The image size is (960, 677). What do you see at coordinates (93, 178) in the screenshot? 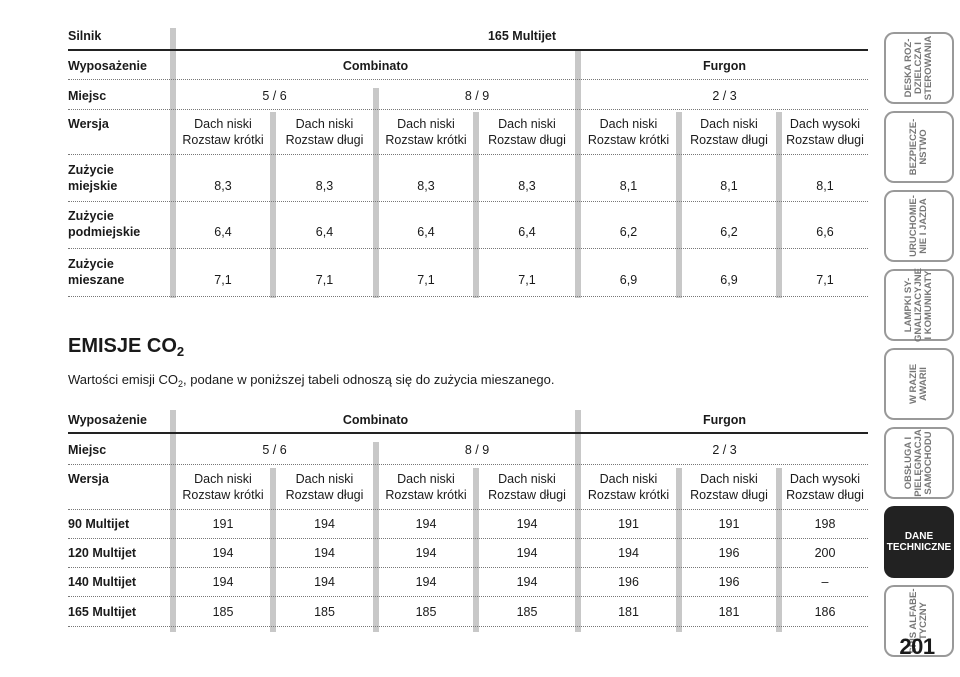
I see `row-label: Zużycie miejskie` at bounding box center [93, 178].